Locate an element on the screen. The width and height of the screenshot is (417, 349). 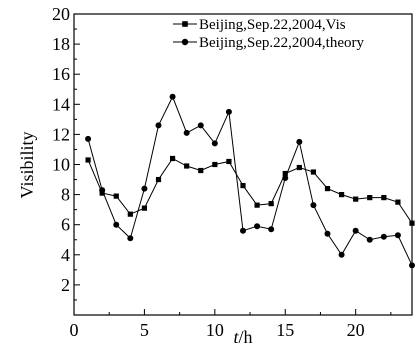
y-axis: 2 4 6 8 10 12 14 16 18 20 is located at coordinates (66, 152).